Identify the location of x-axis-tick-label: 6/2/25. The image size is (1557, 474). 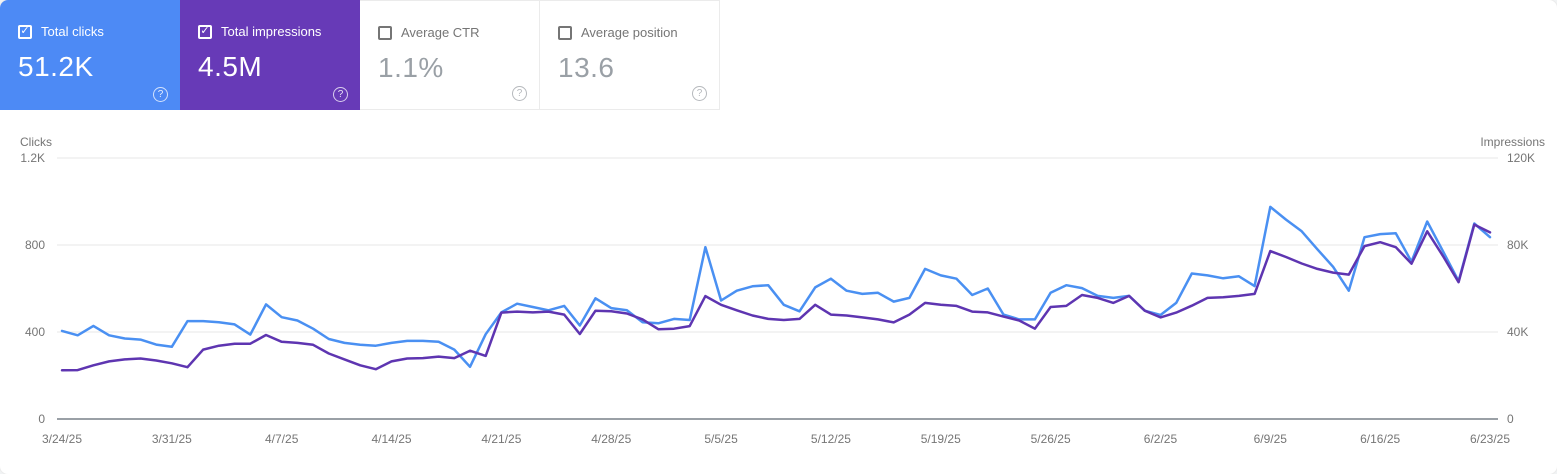
(1161, 439).